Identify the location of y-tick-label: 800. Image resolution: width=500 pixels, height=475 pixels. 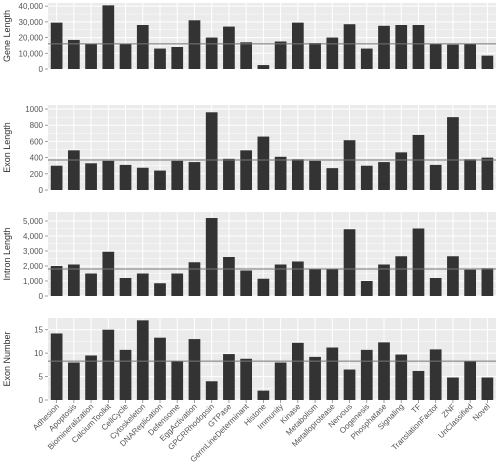
(37, 125).